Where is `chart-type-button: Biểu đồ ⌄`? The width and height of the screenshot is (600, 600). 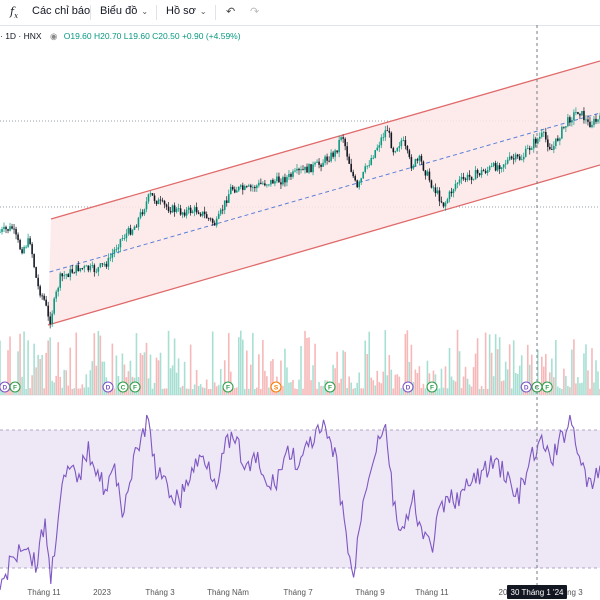
chart-type-button: Biểu đồ ⌄ is located at coordinates (124, 11).